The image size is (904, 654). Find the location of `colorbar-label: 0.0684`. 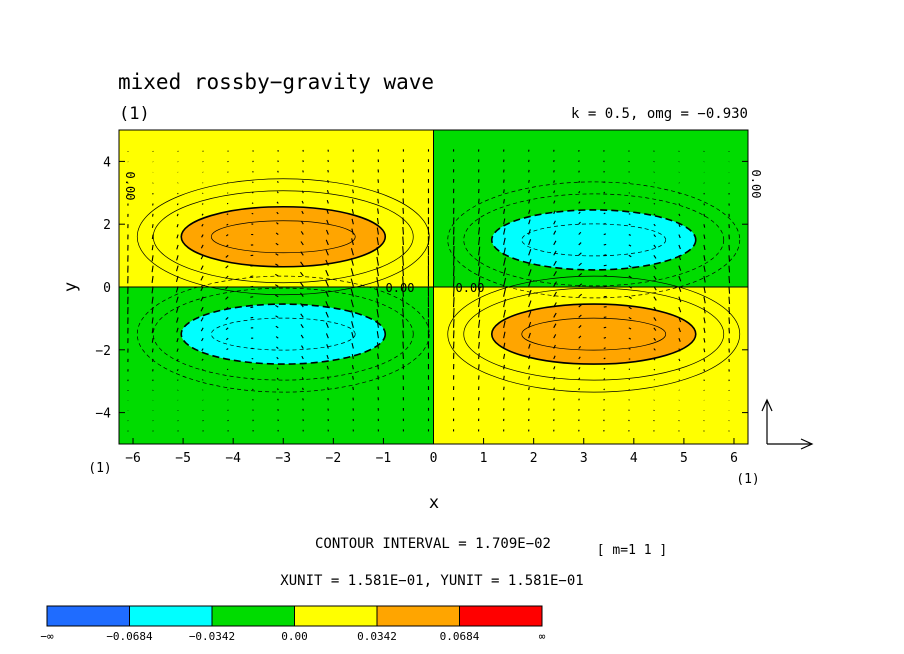

colorbar-label: 0.0684 is located at coordinates (460, 636).